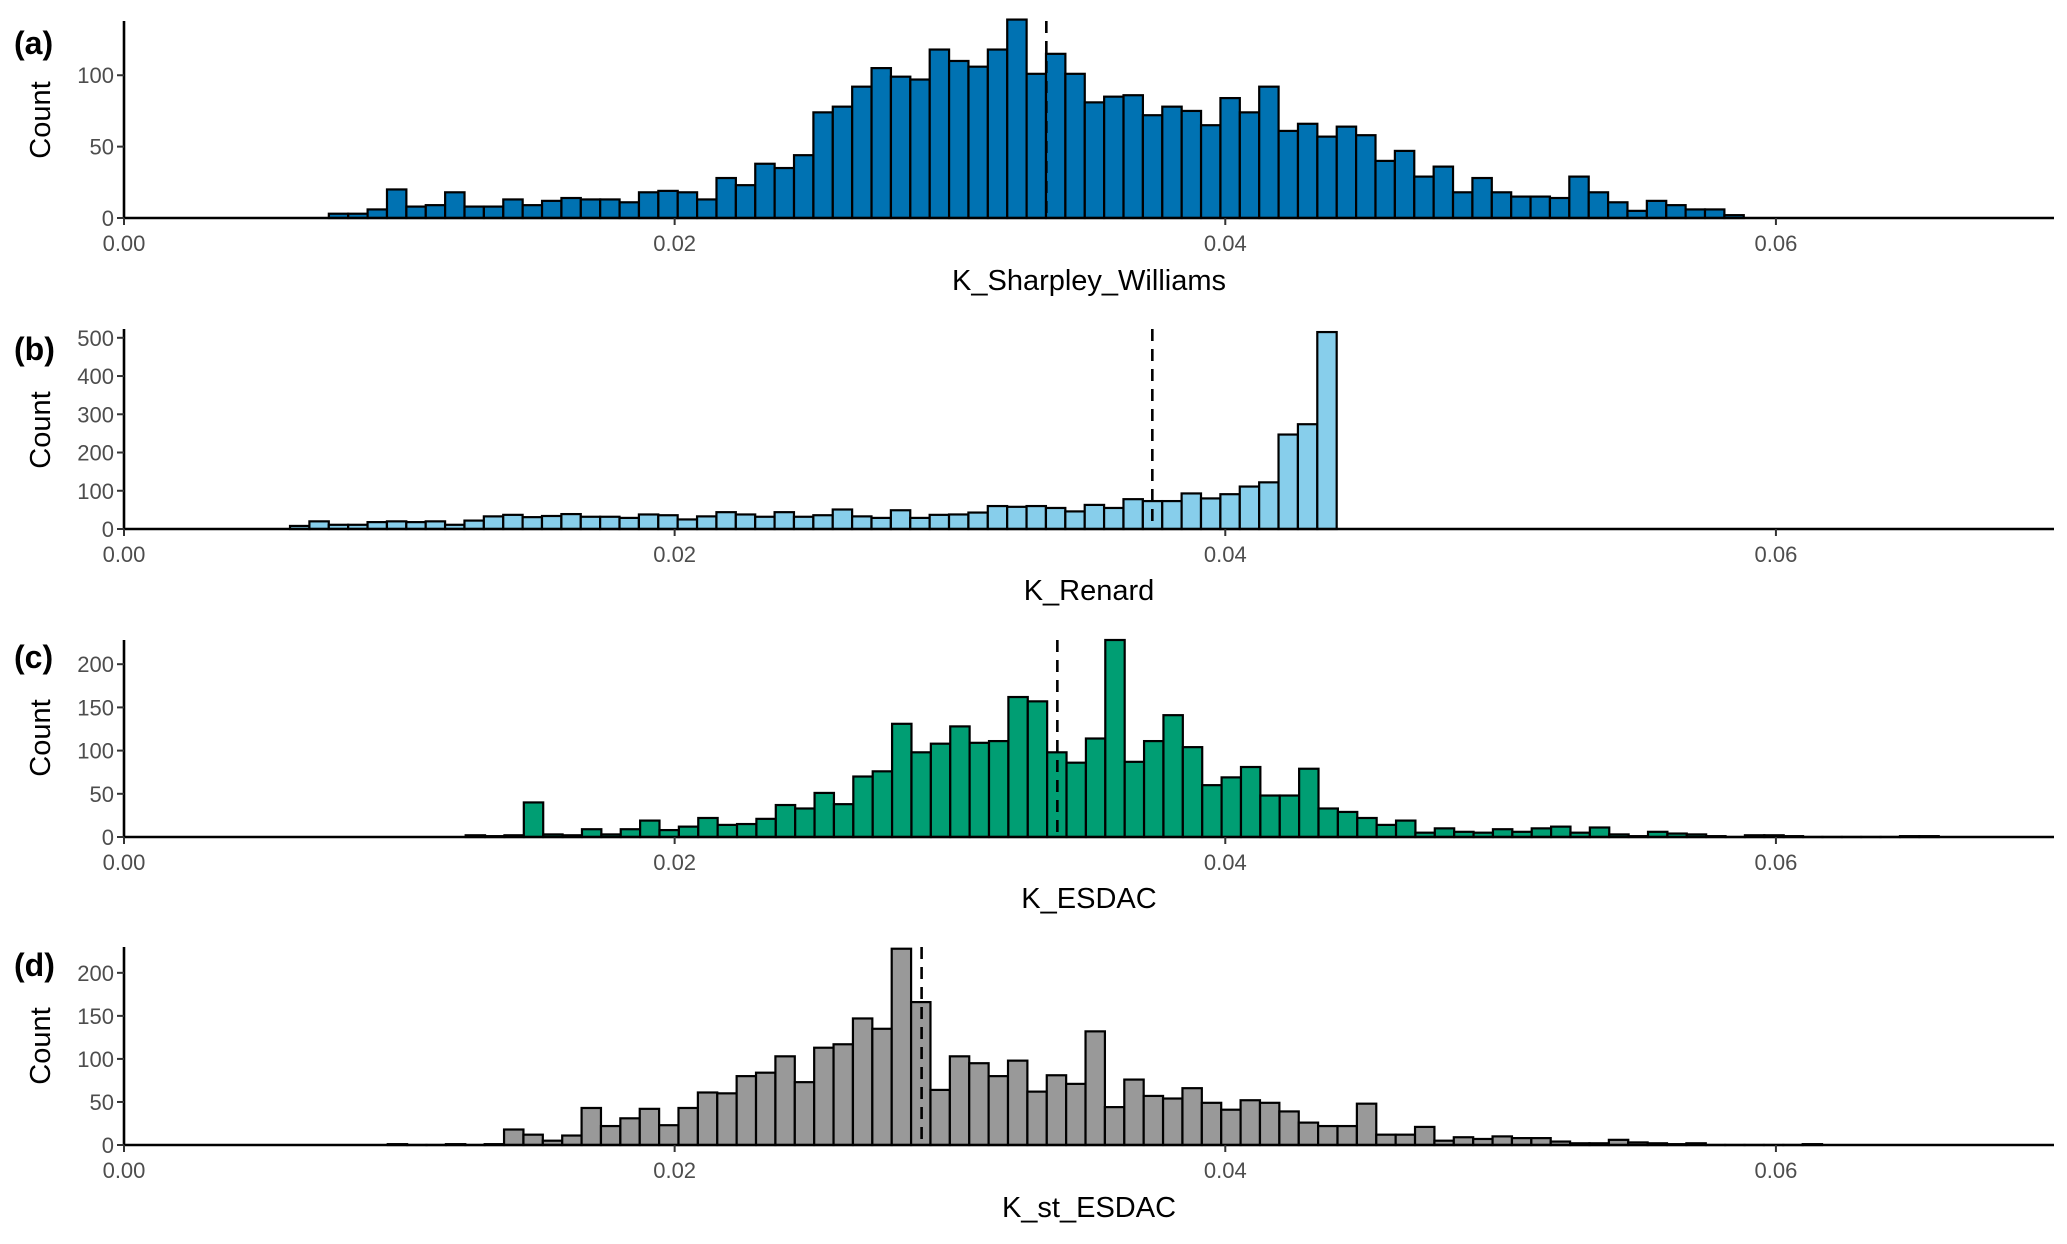 Image resolution: width=2067 pixels, height=1244 pixels. What do you see at coordinates (95, 414) in the screenshot?
I see `y-tick-label: 300` at bounding box center [95, 414].